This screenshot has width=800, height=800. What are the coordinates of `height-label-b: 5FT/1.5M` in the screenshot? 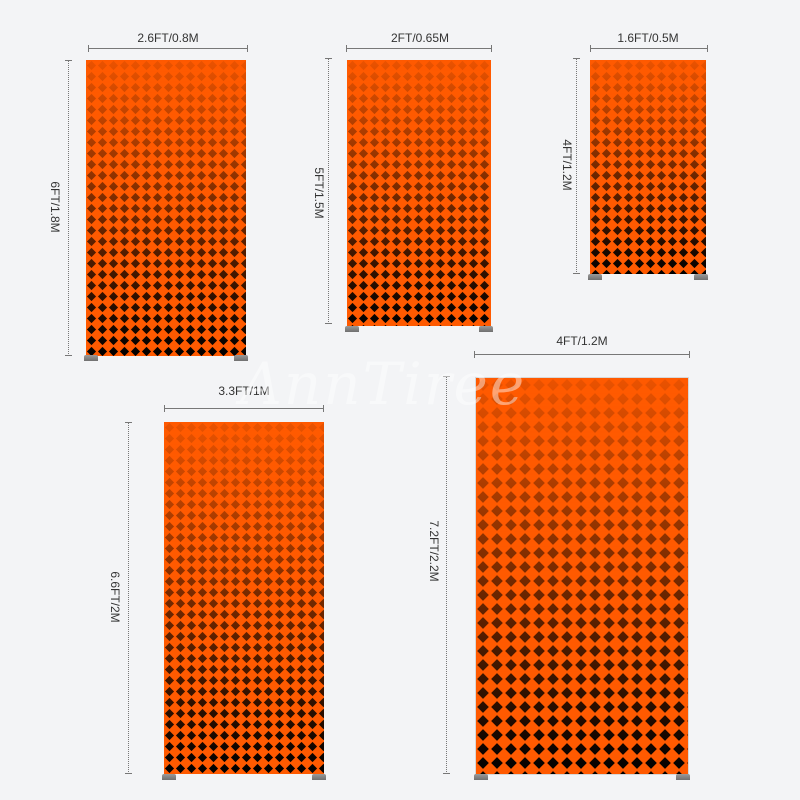 It's located at (319, 193).